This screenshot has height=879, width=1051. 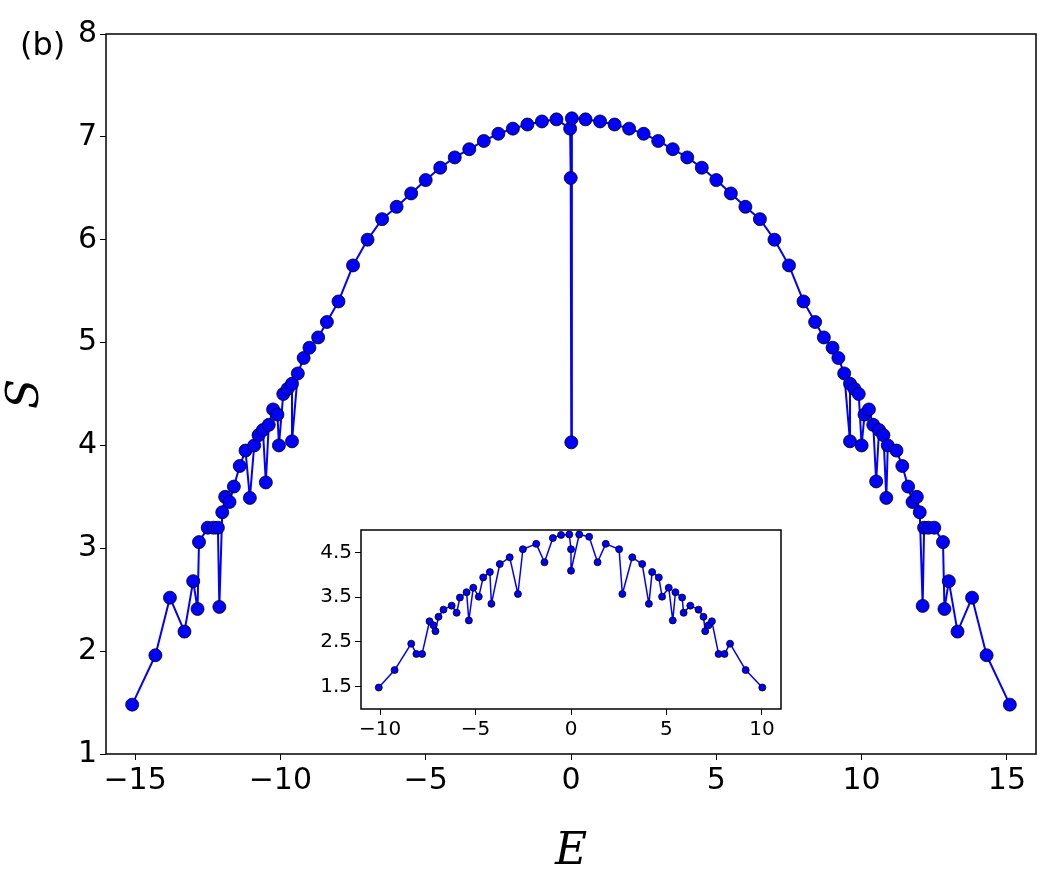 What do you see at coordinates (87, 31) in the screenshot?
I see `y-tick-label: 8` at bounding box center [87, 31].